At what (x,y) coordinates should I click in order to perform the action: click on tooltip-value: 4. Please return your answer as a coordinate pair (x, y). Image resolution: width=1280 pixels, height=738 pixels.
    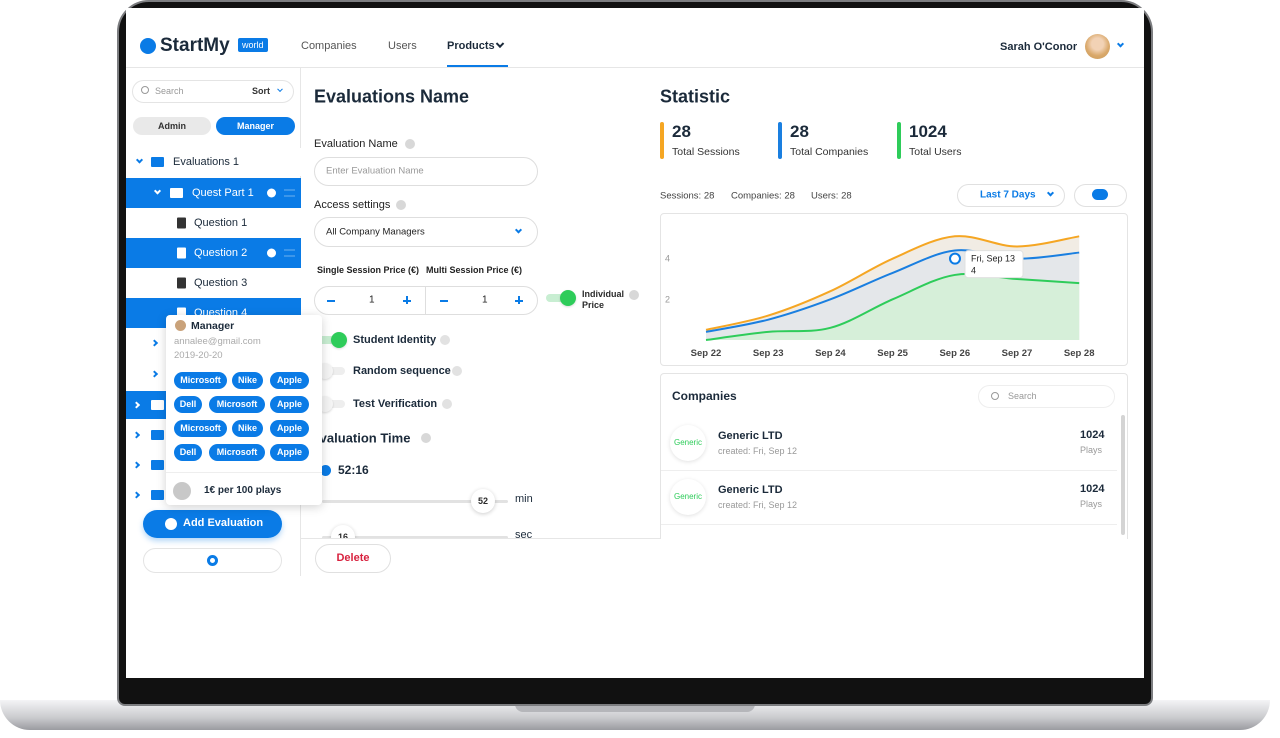
    Looking at the image, I should click on (973, 271).